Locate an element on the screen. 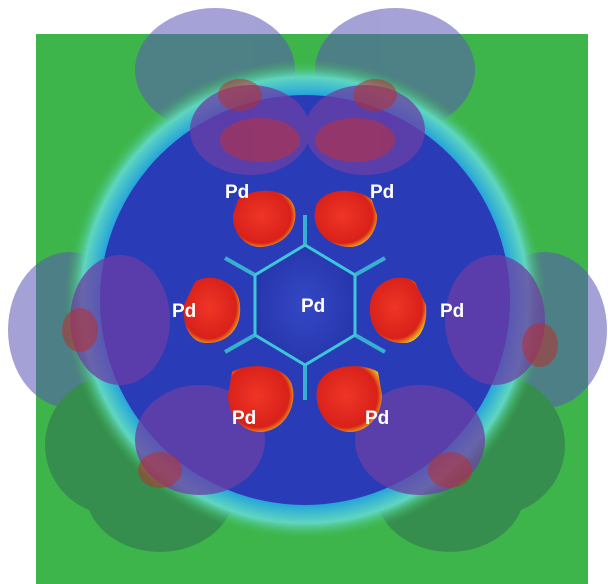  pd-label-lower-left: Pd is located at coordinates (244, 418).